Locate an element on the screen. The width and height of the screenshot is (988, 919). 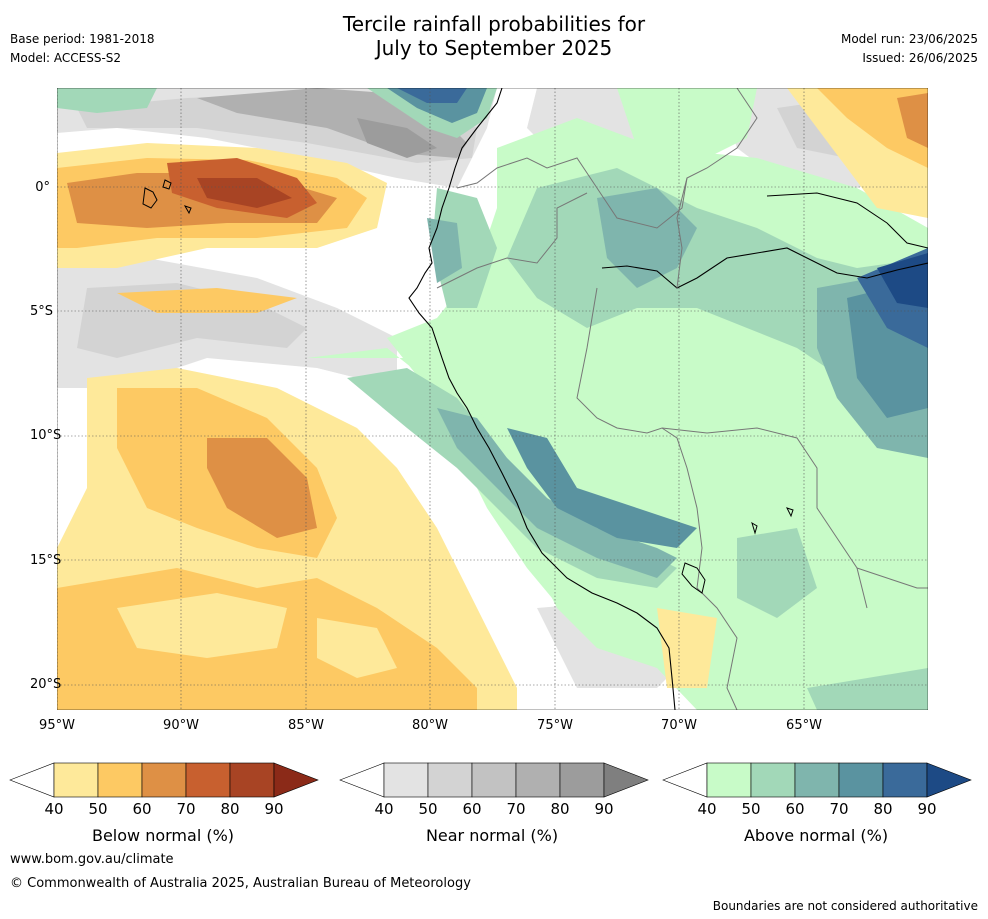
below-tick-40: 40 is located at coordinates (54, 809).